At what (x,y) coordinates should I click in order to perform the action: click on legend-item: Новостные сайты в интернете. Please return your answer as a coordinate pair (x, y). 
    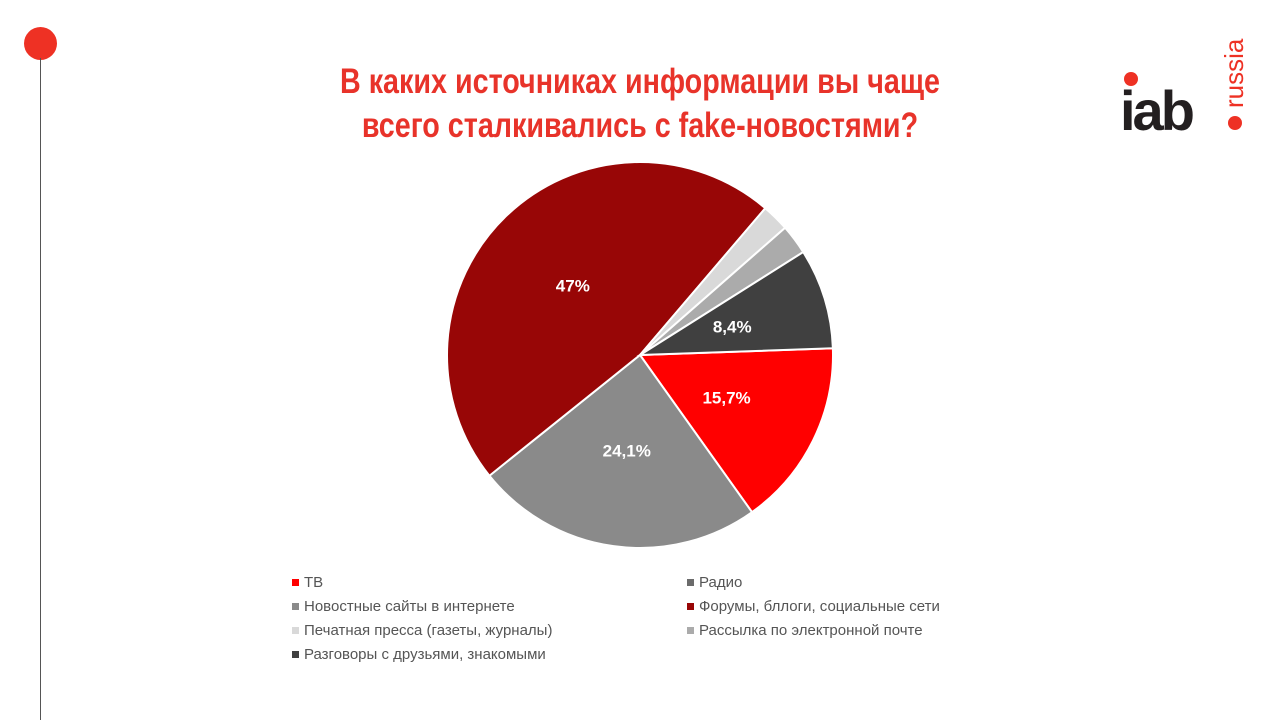
    Looking at the image, I should click on (489, 606).